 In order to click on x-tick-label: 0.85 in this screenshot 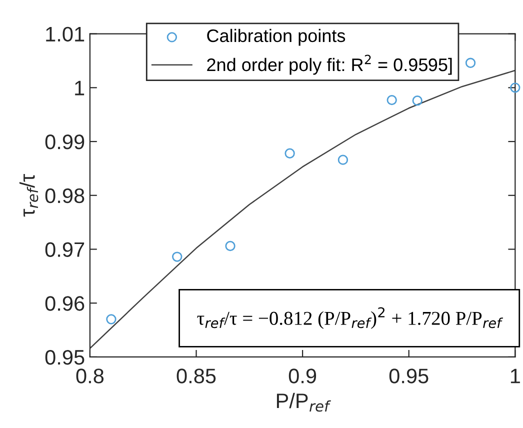, I will do `click(196, 376)`.